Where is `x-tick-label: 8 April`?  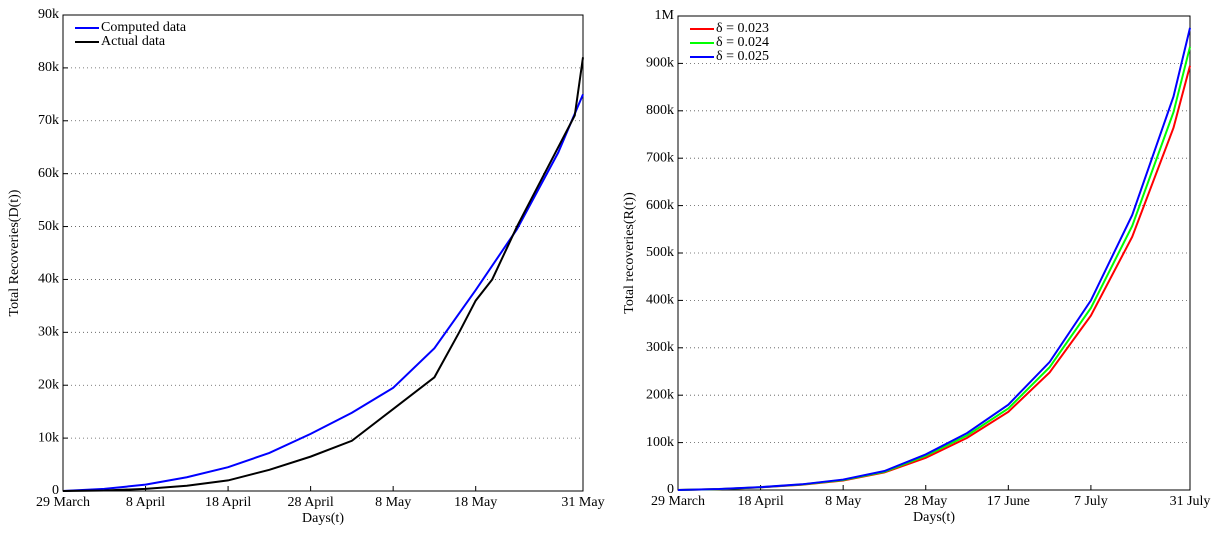 x-tick-label: 8 April is located at coordinates (145, 502).